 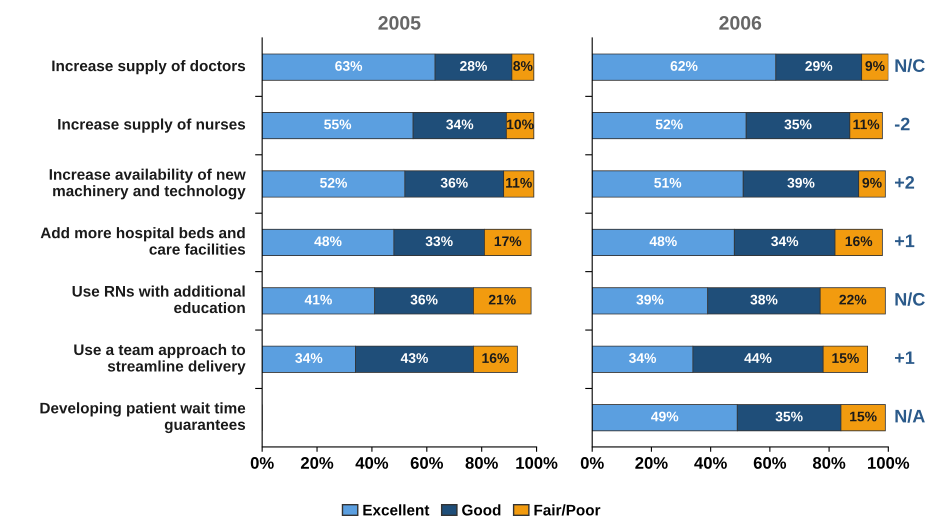 I want to click on data-label: 22%, so click(x=852, y=299).